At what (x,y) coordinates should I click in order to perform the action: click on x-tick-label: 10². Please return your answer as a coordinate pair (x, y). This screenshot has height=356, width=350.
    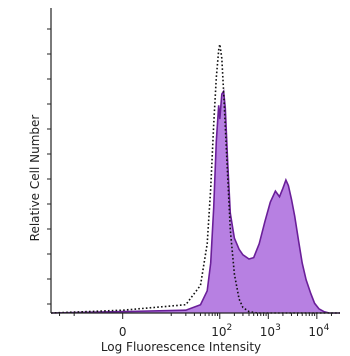
    Looking at the image, I should click on (221, 331).